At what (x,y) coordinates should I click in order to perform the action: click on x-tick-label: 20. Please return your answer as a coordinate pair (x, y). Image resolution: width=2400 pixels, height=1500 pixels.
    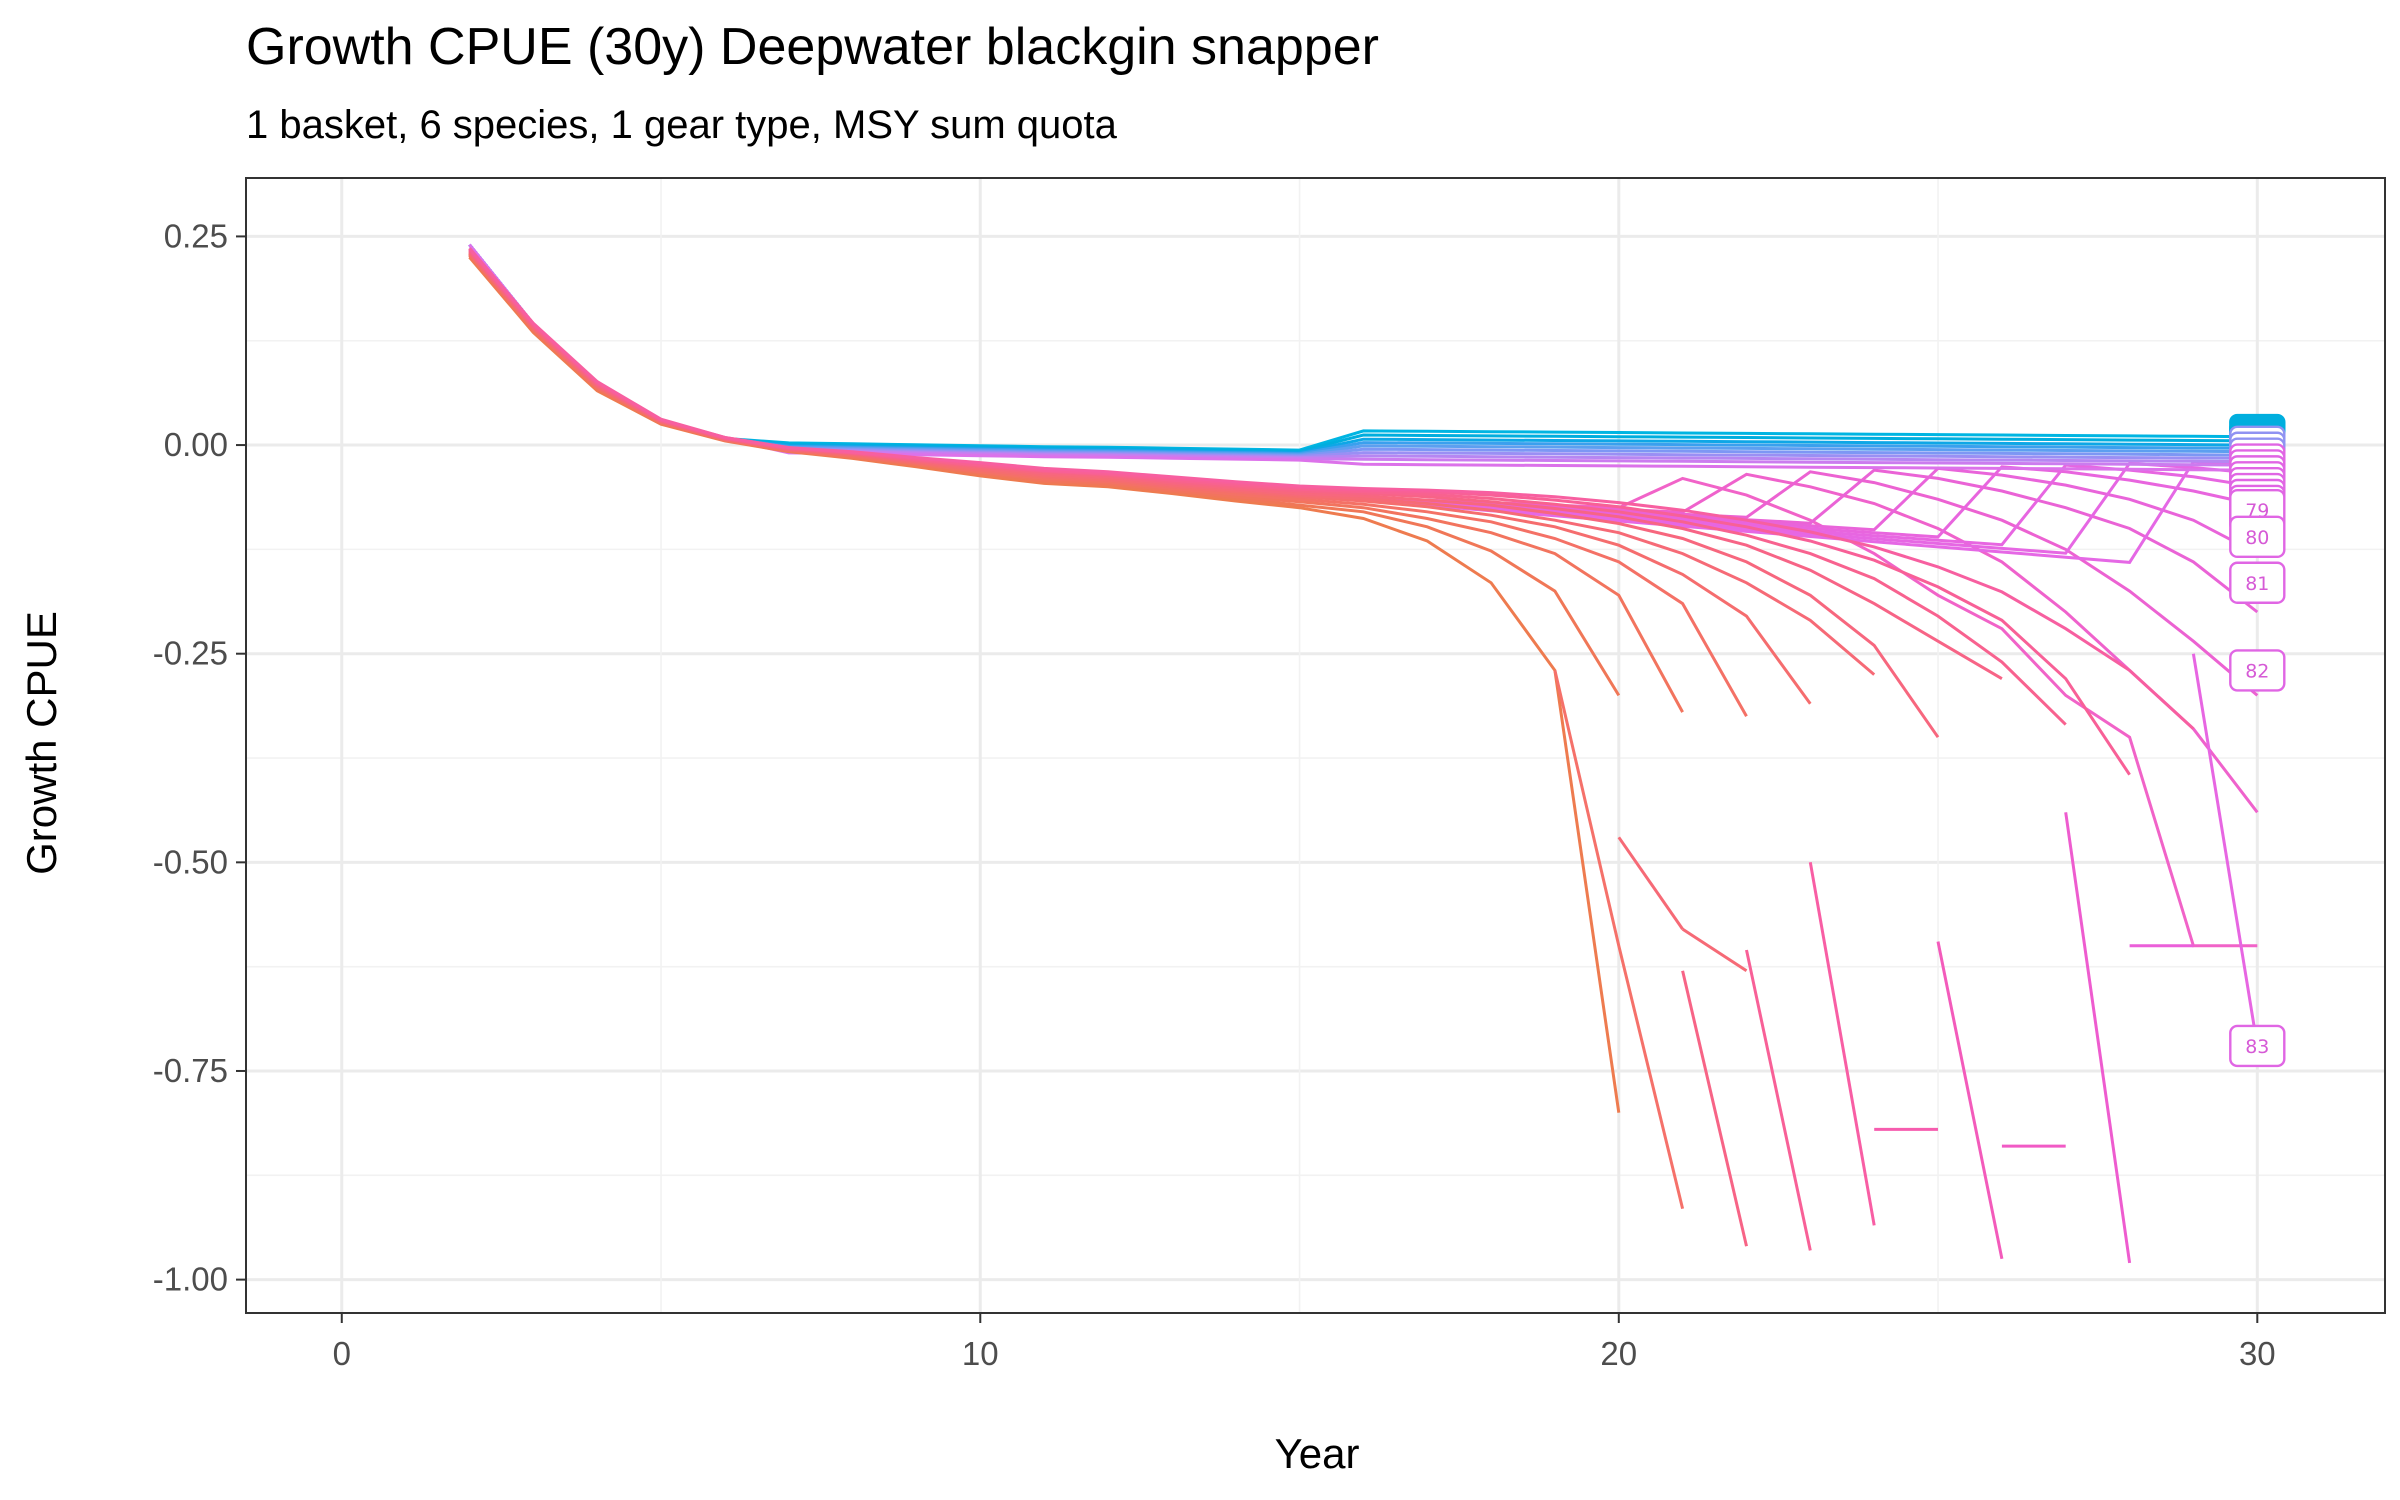
    Looking at the image, I should click on (1618, 1353).